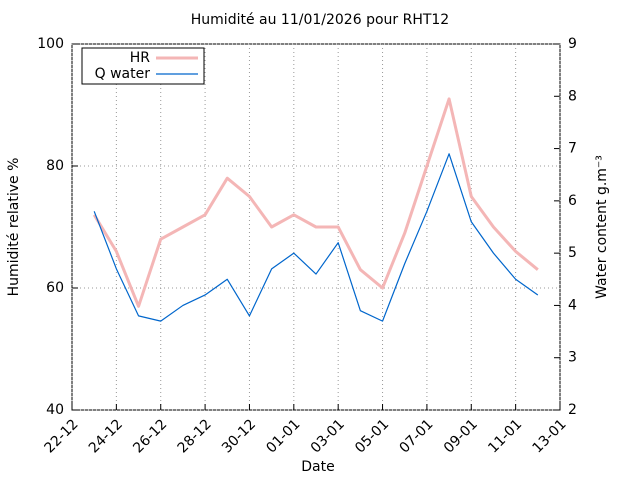  What do you see at coordinates (572, 305) in the screenshot?
I see `y2-tick-label: 4` at bounding box center [572, 305].